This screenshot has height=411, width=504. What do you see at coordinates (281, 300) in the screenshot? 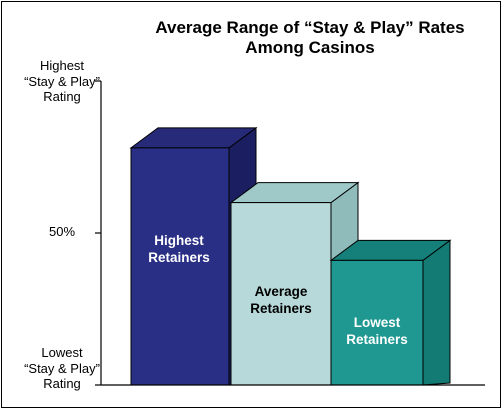
I see `bar-label-average-retainers: Average Retainers` at bounding box center [281, 300].